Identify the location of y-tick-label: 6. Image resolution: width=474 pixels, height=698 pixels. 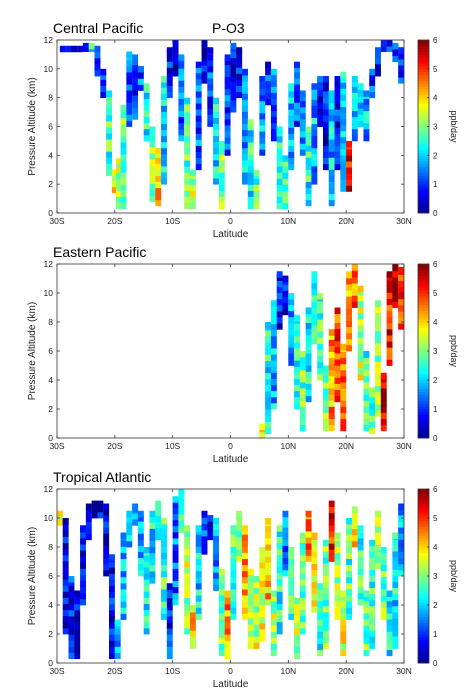
(50, 576).